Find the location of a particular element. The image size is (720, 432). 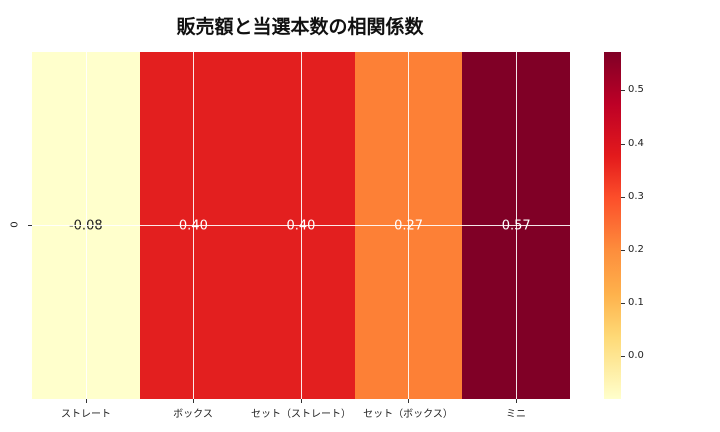

x-tick-label: ストレート is located at coordinates (86, 414).